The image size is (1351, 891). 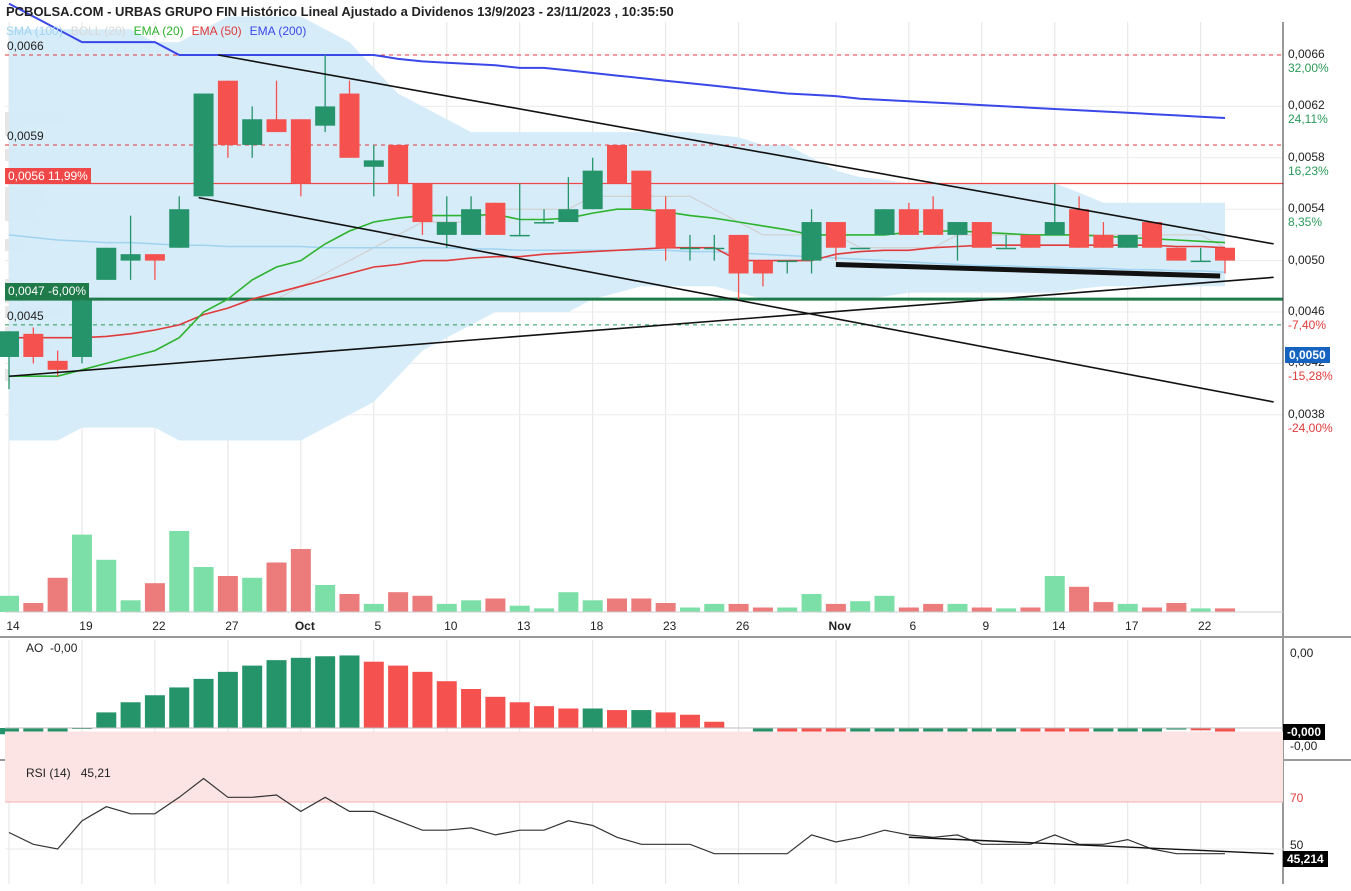 I want to click on ema200-line, so click(x=617, y=60).